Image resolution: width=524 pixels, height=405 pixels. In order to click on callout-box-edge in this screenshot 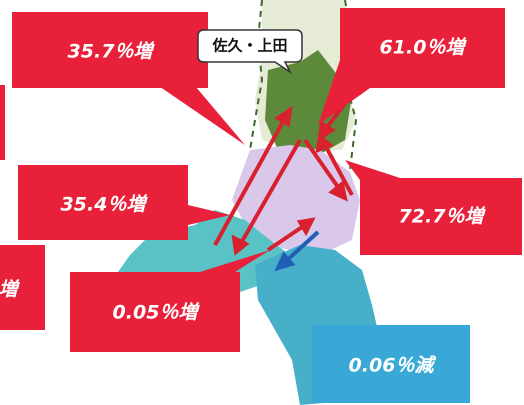, I will do `click(2, 122)`.